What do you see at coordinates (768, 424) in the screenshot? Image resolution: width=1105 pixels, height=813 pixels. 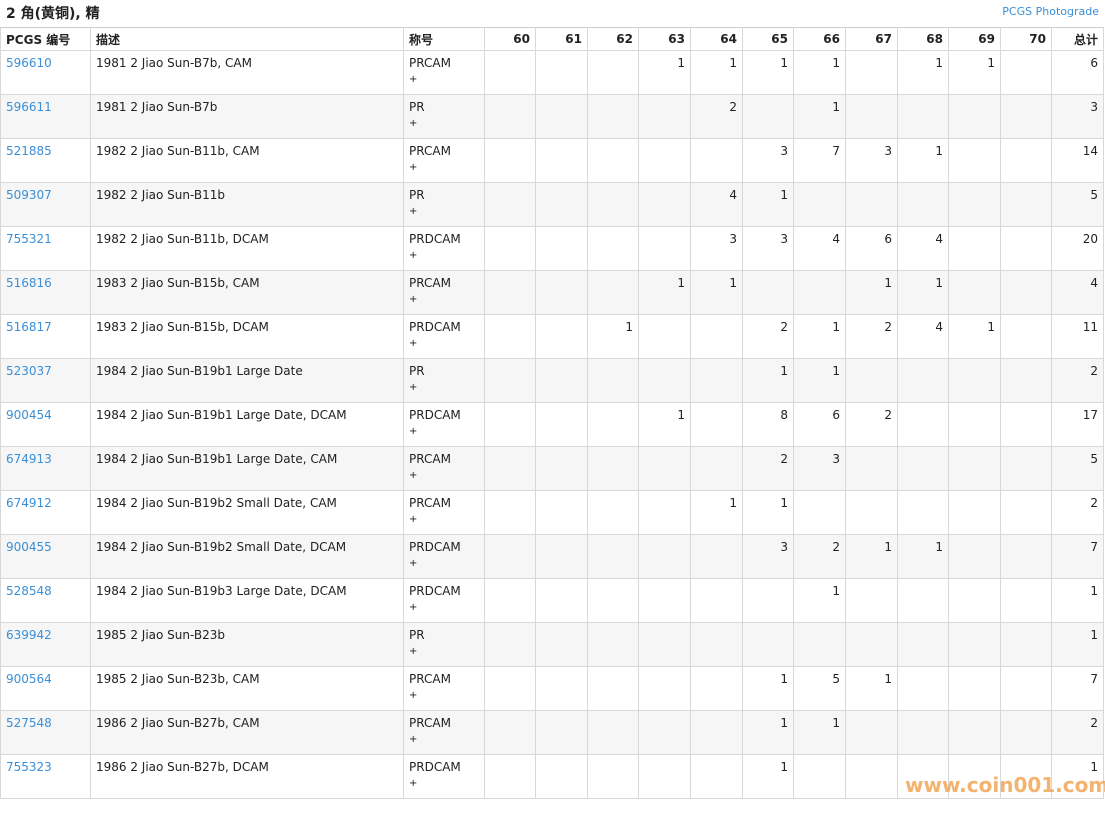 I see `grade-count: 8` at bounding box center [768, 424].